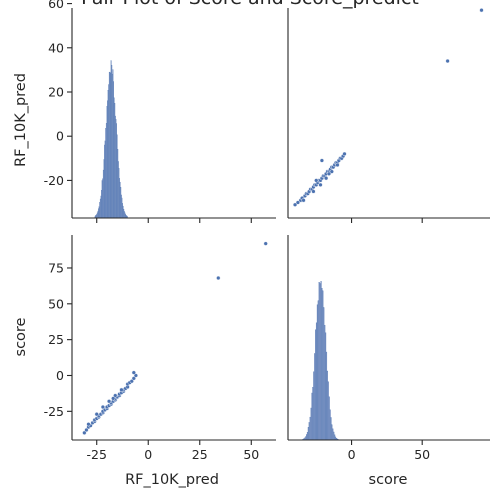 This screenshot has height=500, width=500. I want to click on score-hist-x-tick-label: 0, so click(352, 454).